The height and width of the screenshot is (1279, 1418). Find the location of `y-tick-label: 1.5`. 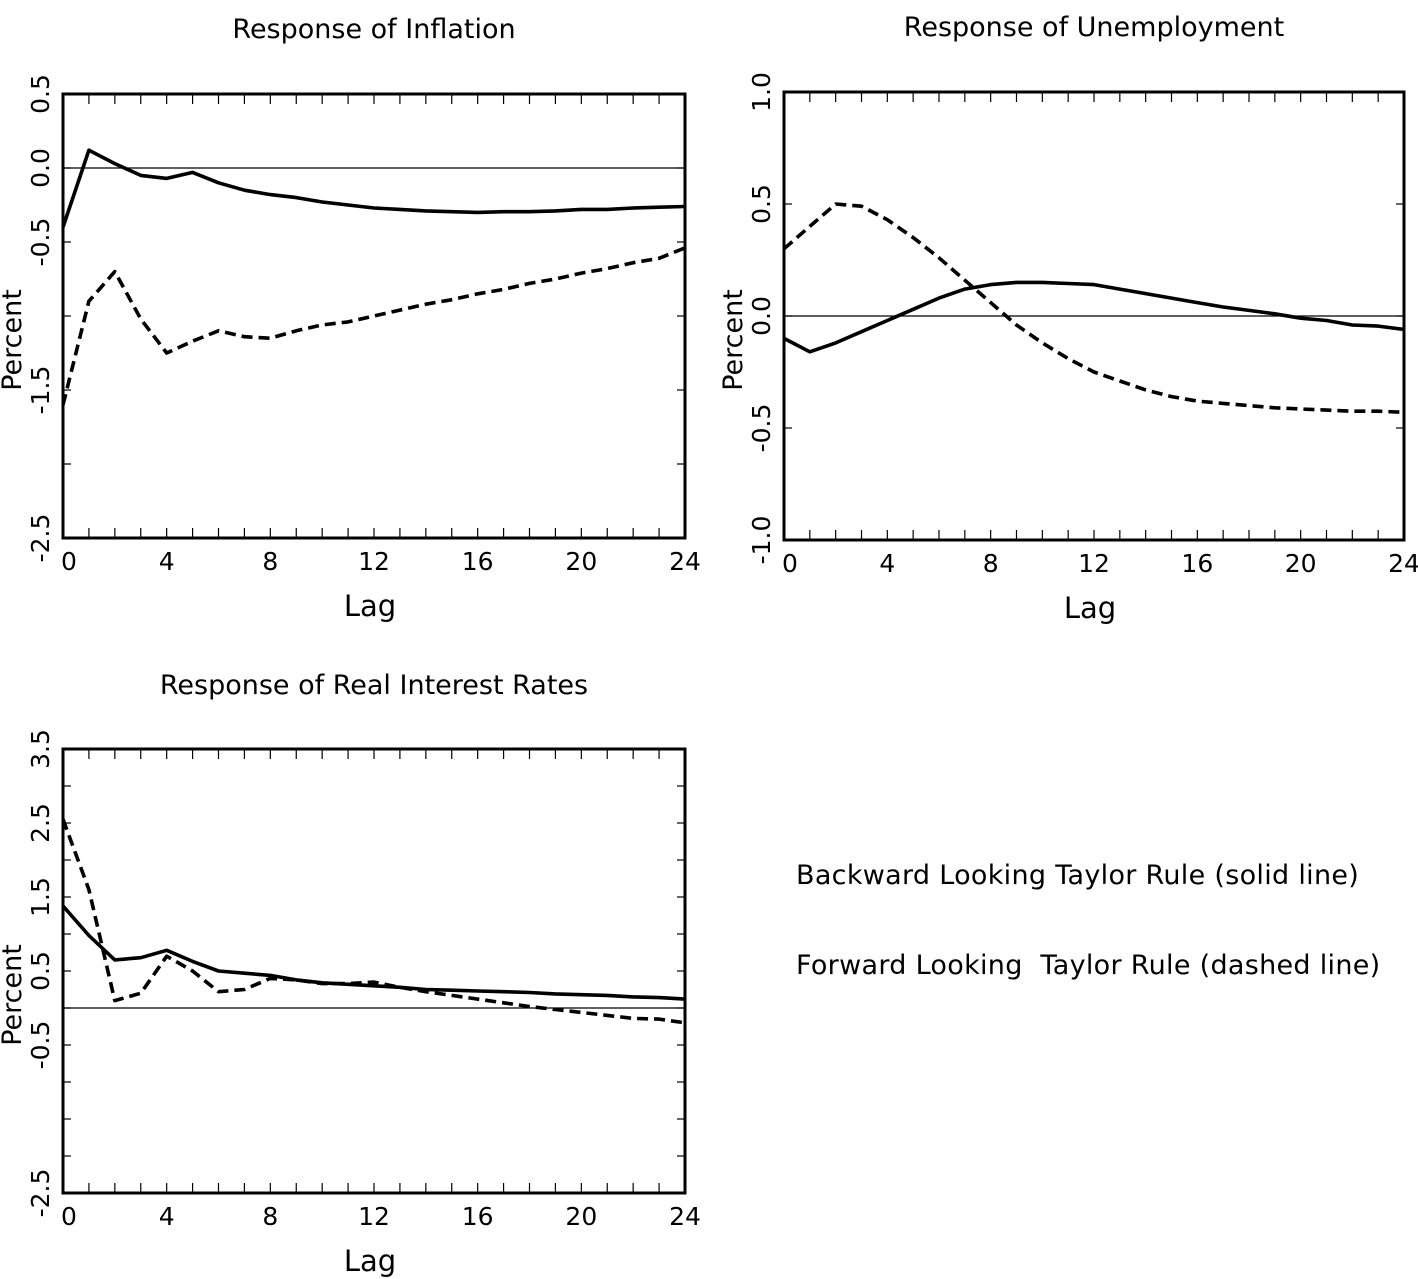

y-tick-label: 1.5 is located at coordinates (40, 897).